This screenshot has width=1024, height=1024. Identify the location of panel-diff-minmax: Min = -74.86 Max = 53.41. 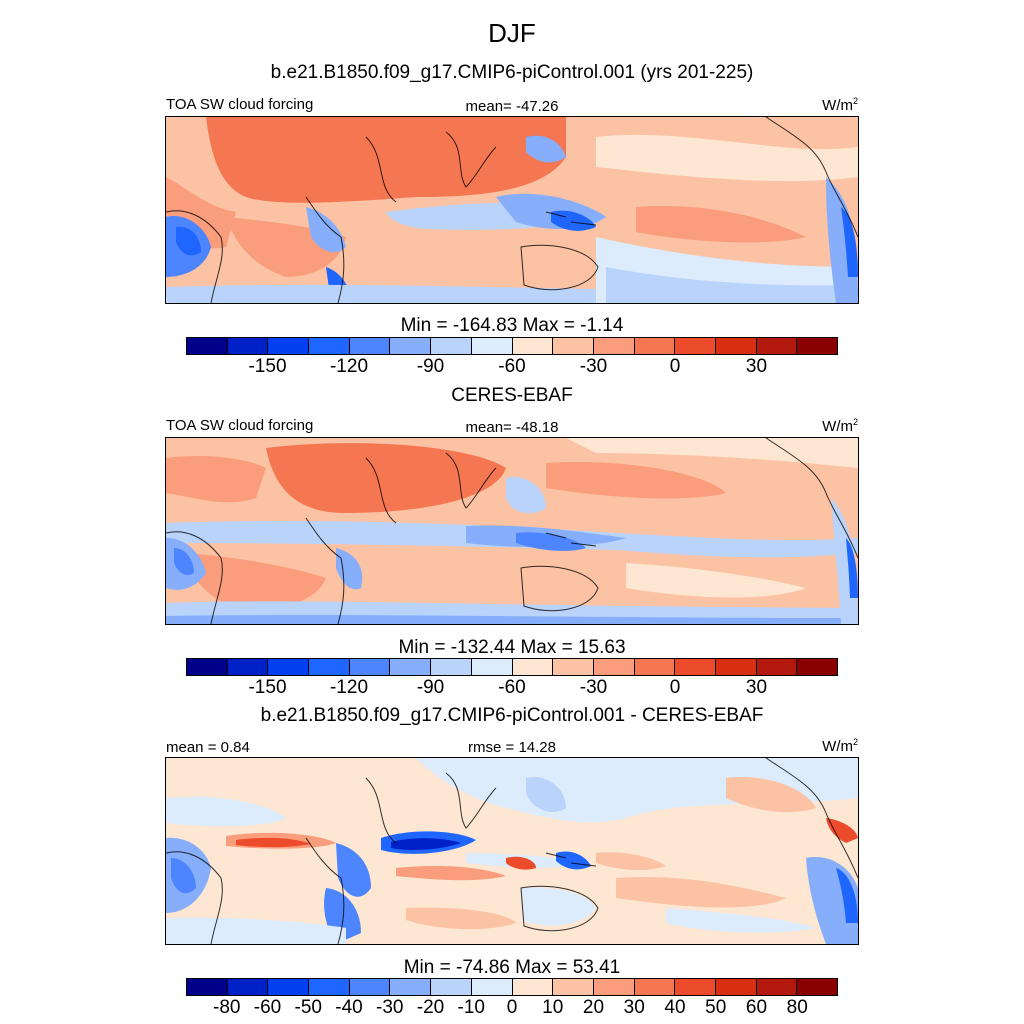
(512, 967).